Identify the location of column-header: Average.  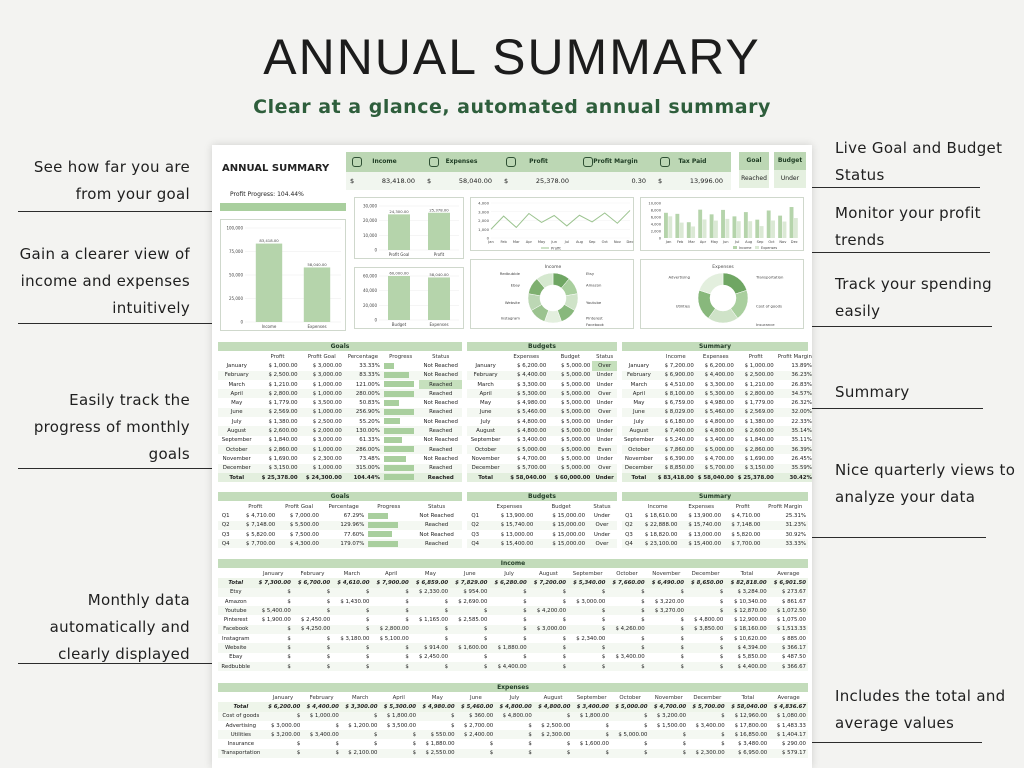
(788, 573).